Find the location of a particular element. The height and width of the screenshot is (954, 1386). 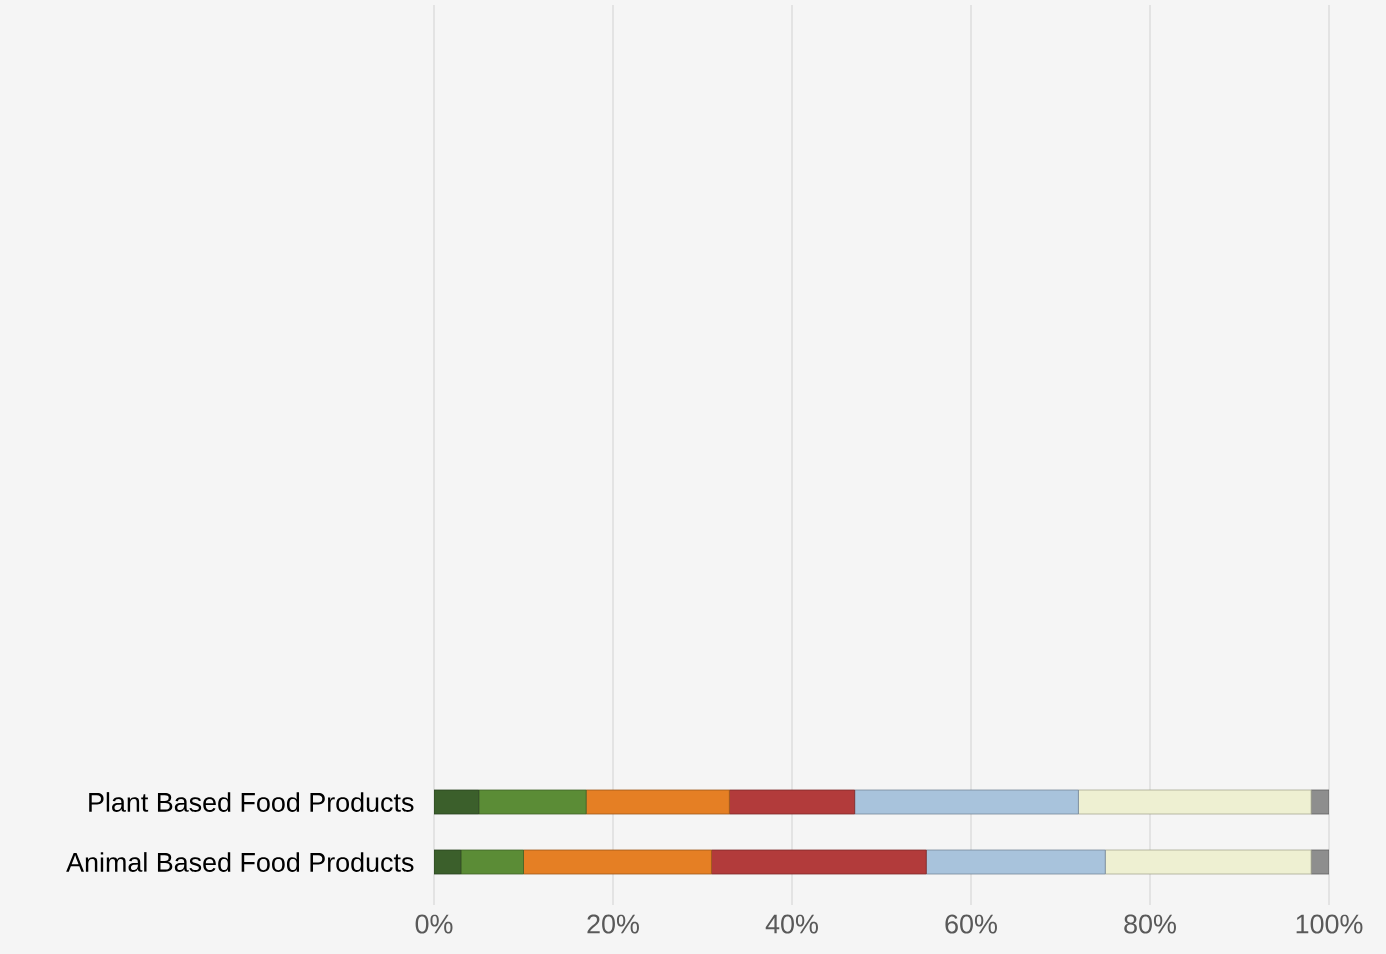

x-tick-label: 40% is located at coordinates (791, 924).